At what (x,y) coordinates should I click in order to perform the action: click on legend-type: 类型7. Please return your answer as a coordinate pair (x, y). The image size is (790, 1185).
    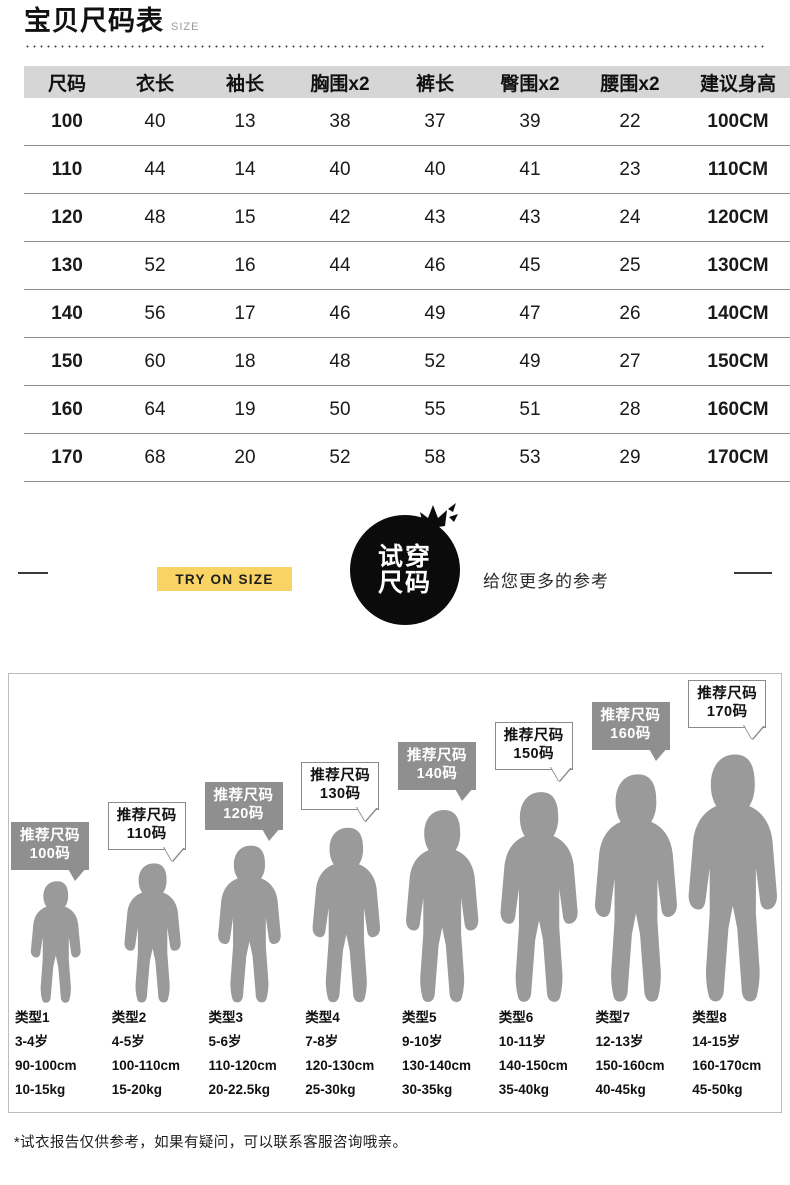
    Looking at the image, I should click on (613, 1017).